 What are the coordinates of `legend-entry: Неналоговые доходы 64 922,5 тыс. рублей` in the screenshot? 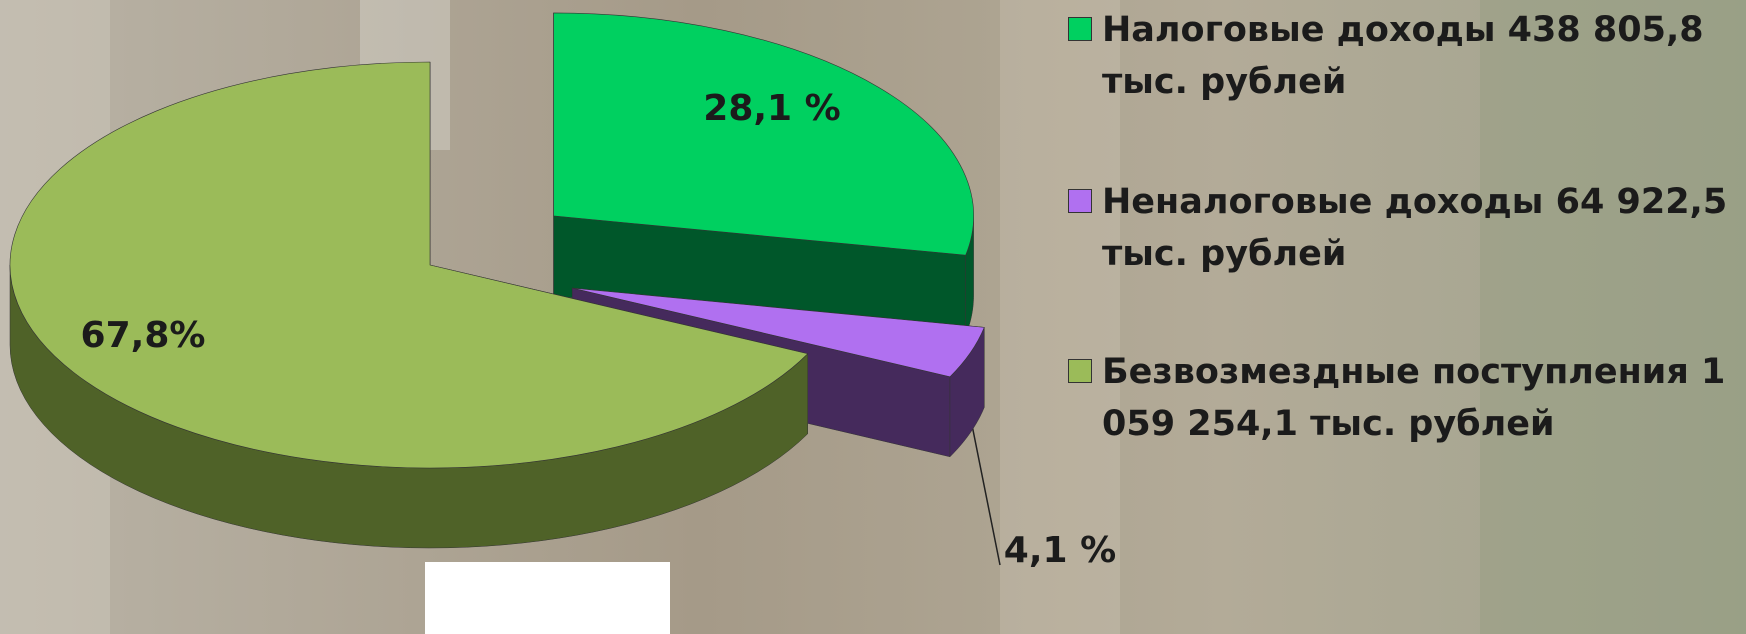 It's located at (1405, 228).